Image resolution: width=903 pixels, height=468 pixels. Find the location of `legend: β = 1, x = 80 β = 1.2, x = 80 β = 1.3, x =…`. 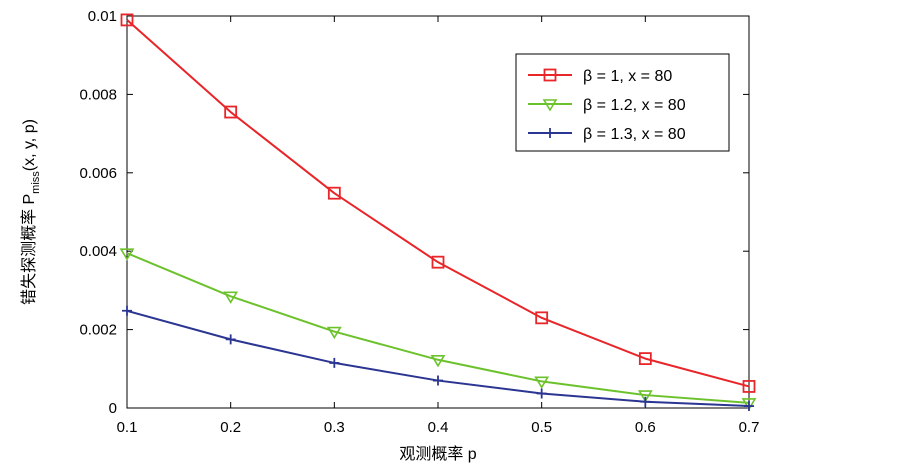

legend: β = 1, x = 80 β = 1.2, x = 80 β = 1.3, x =… is located at coordinates (622, 102).